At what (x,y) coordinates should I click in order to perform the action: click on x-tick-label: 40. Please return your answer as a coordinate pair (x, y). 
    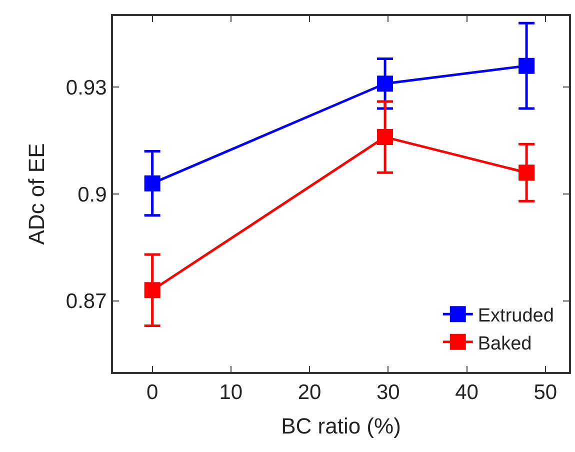
    Looking at the image, I should click on (466, 392).